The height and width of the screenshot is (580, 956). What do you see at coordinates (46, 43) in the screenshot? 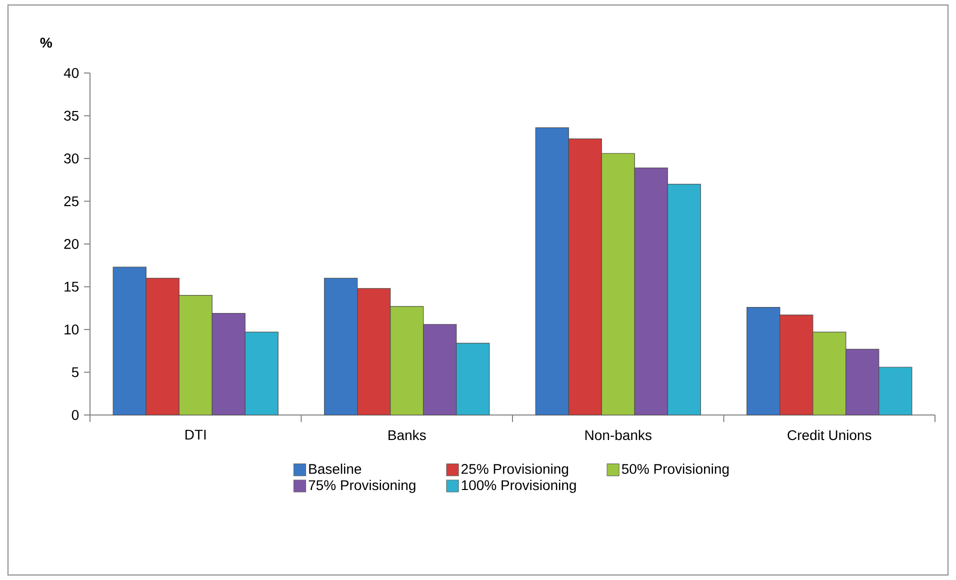
I see `y-axis-title: %` at bounding box center [46, 43].